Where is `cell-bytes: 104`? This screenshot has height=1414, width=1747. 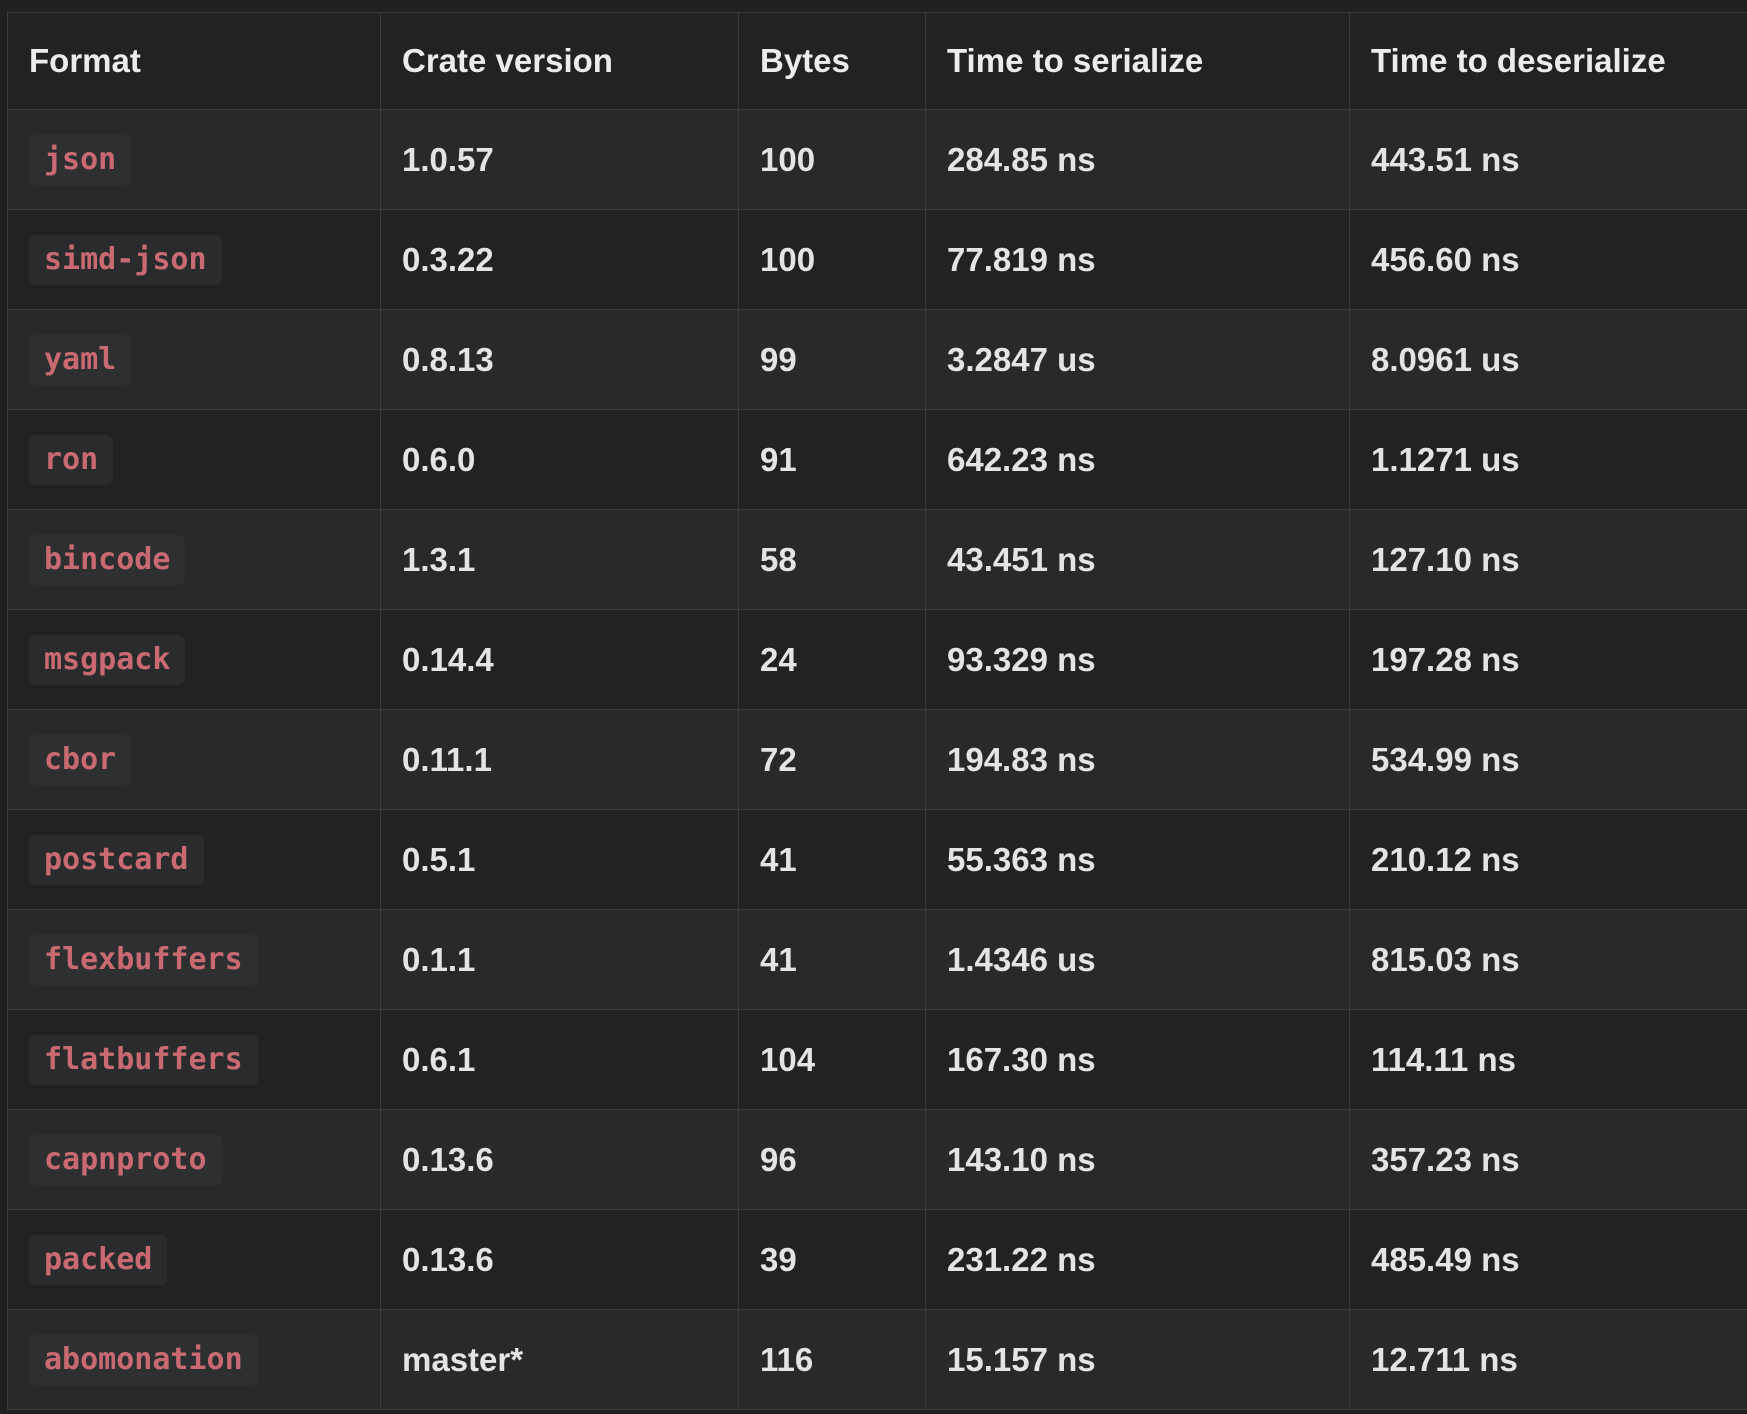
cell-bytes: 104 is located at coordinates (832, 1059).